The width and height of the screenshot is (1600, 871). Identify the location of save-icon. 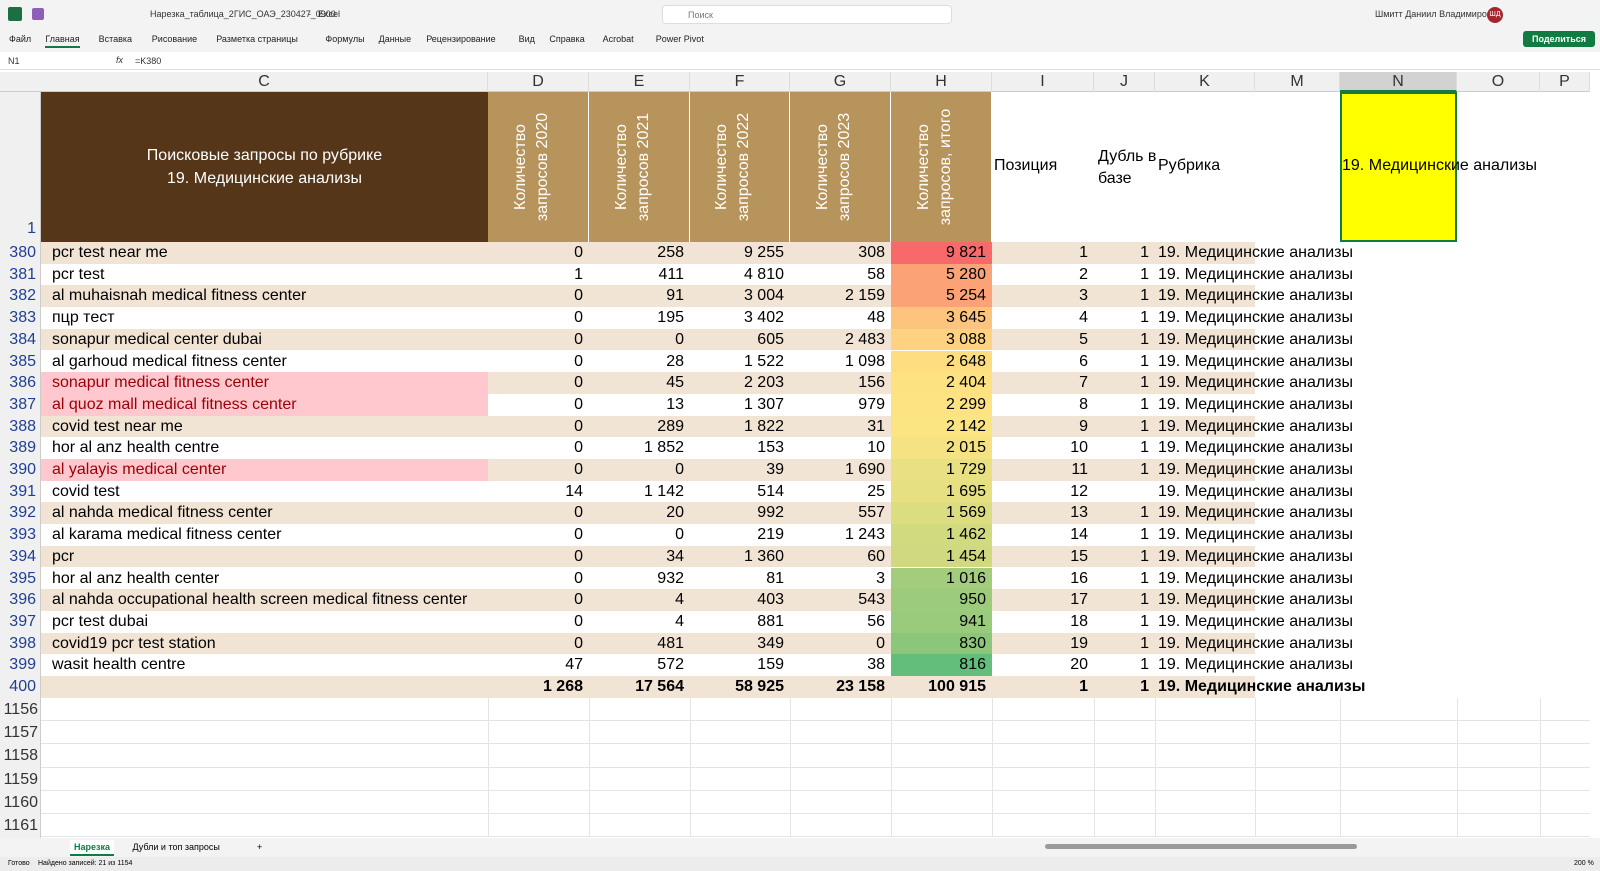
(38, 14).